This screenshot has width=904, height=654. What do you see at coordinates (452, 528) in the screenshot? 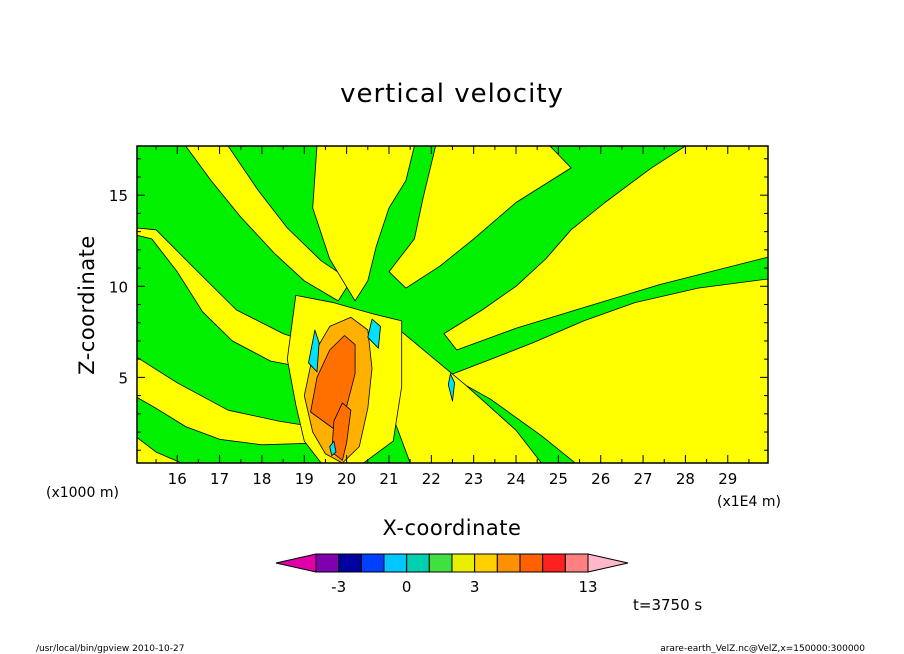
I see `x-axis-label: X-coordinate` at bounding box center [452, 528].